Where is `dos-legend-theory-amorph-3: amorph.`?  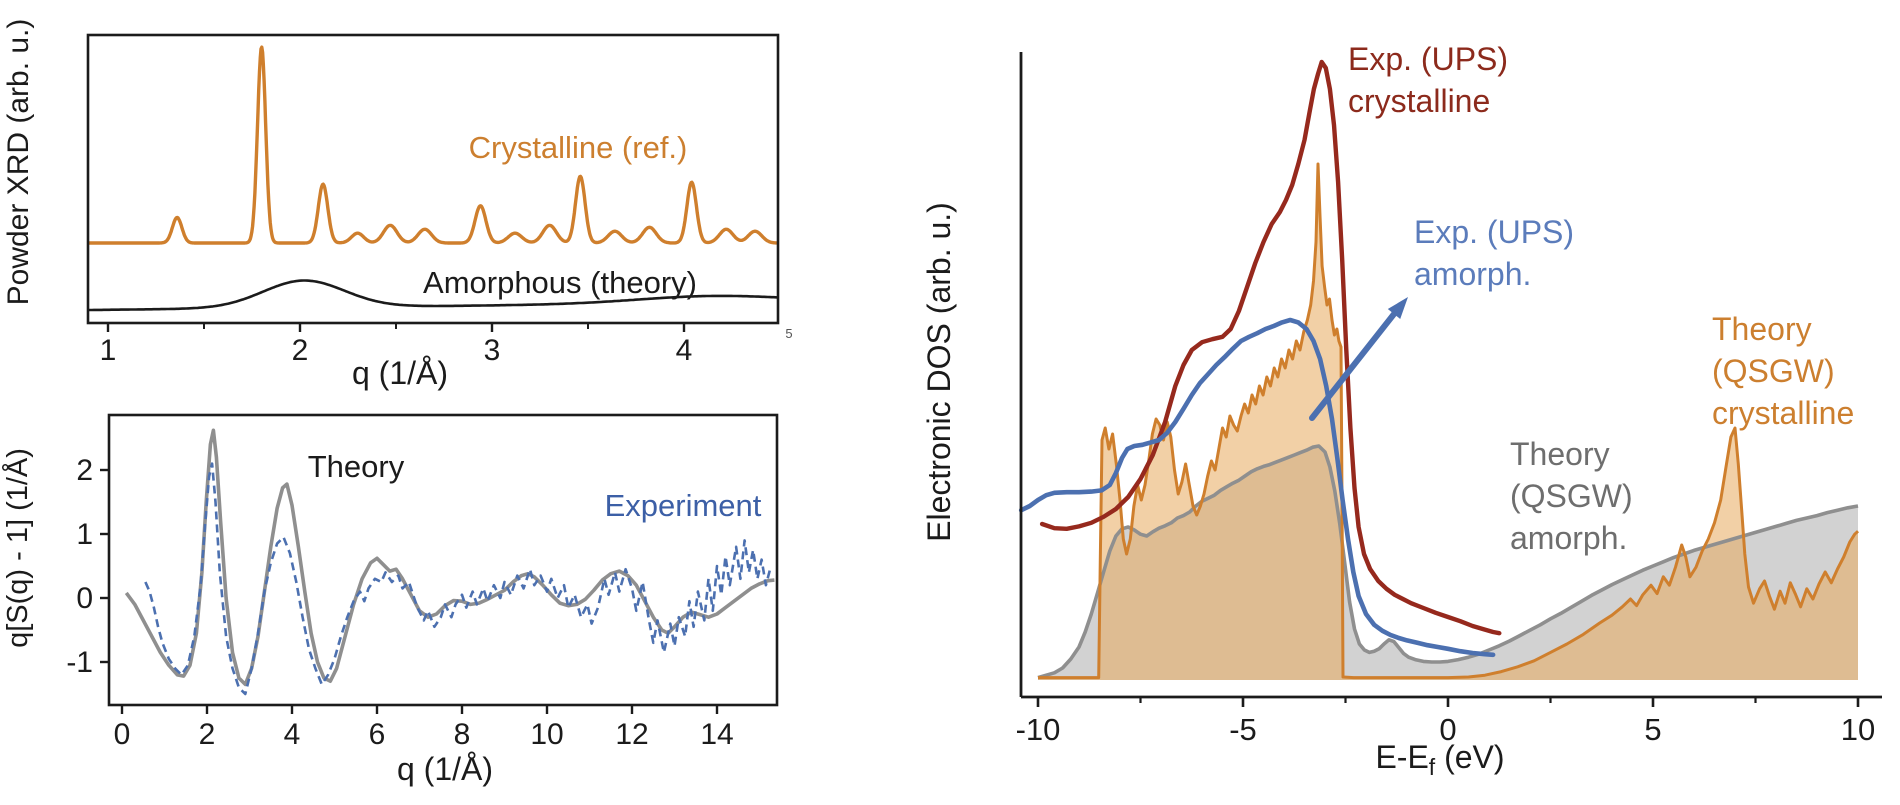
dos-legend-theory-amorph-3: amorph. is located at coordinates (1568, 538).